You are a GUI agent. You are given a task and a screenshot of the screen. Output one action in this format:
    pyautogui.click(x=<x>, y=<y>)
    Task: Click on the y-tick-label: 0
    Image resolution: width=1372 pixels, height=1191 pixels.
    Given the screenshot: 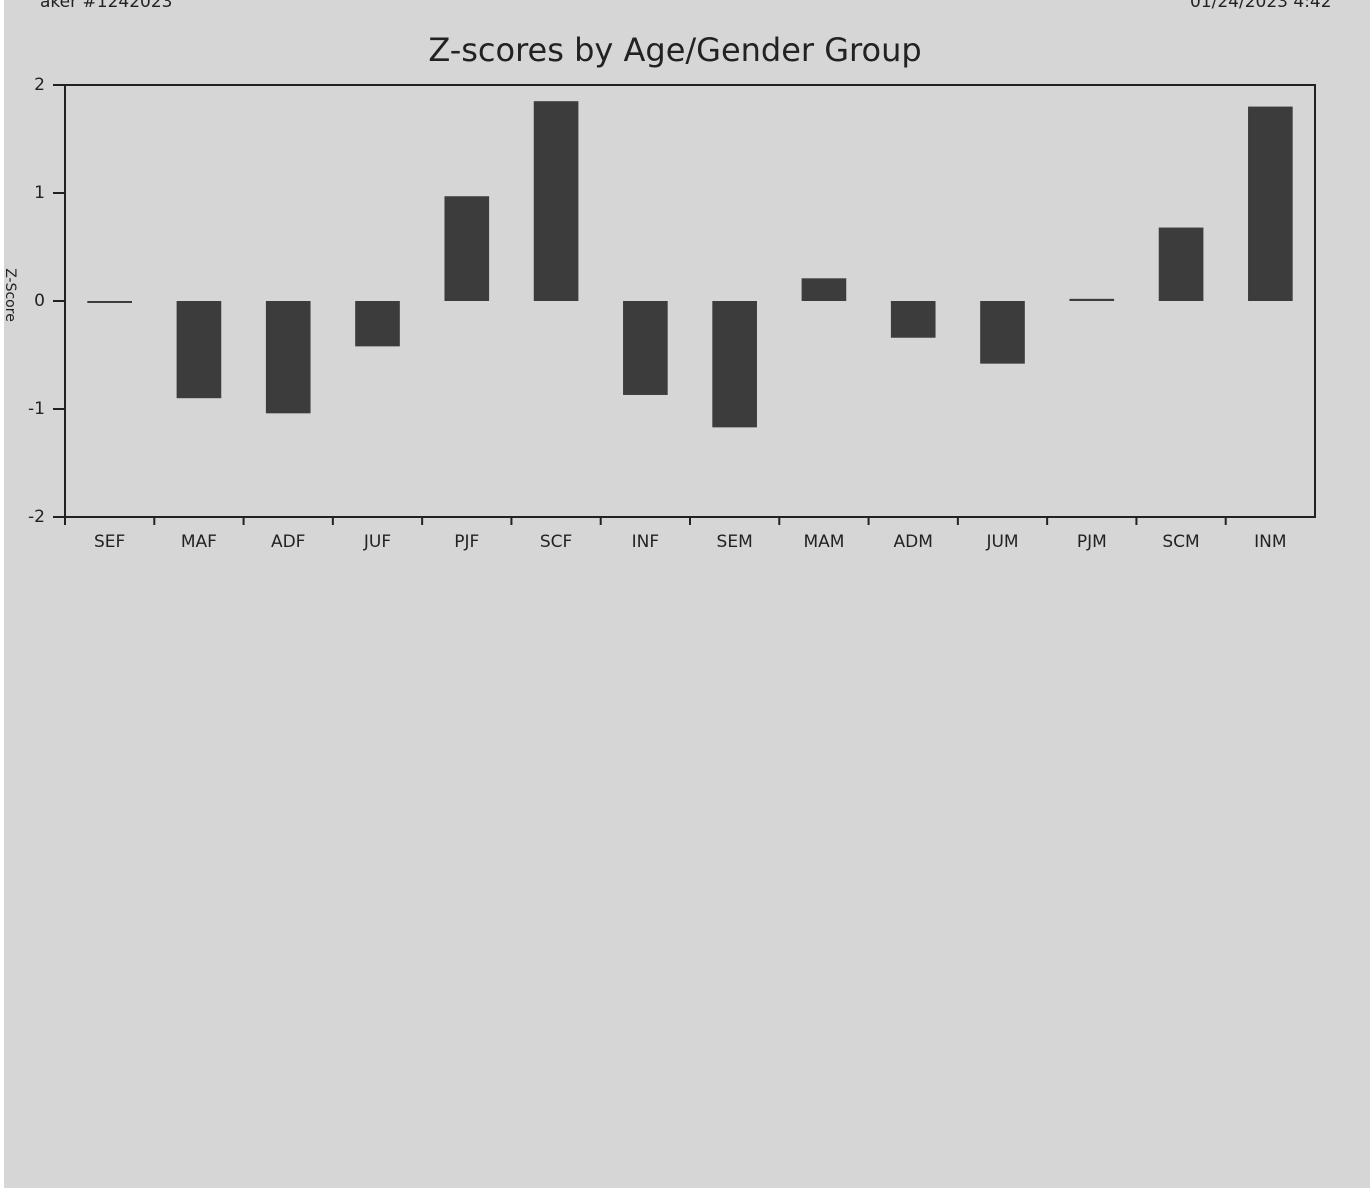 What is the action you would take?
    pyautogui.click(x=39, y=301)
    